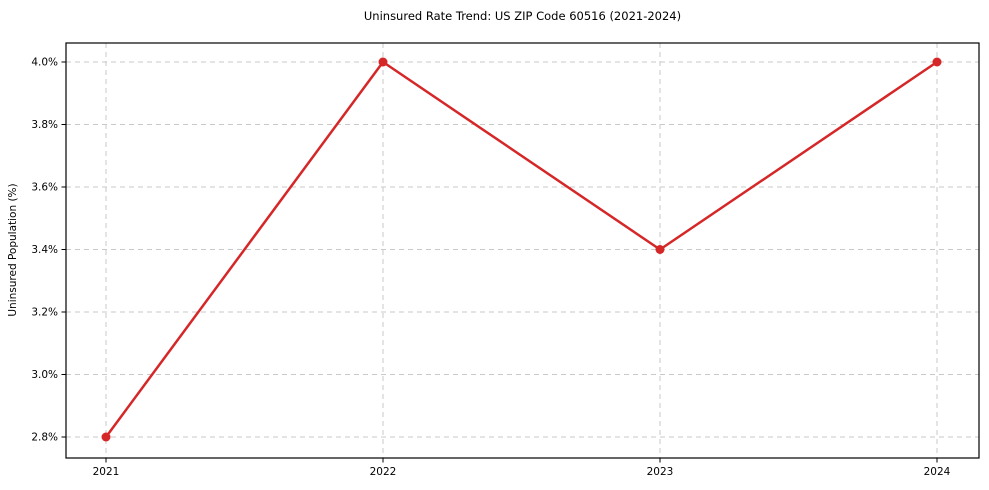  What do you see at coordinates (44, 188) in the screenshot?
I see `y-tick-label: 3.6%` at bounding box center [44, 188].